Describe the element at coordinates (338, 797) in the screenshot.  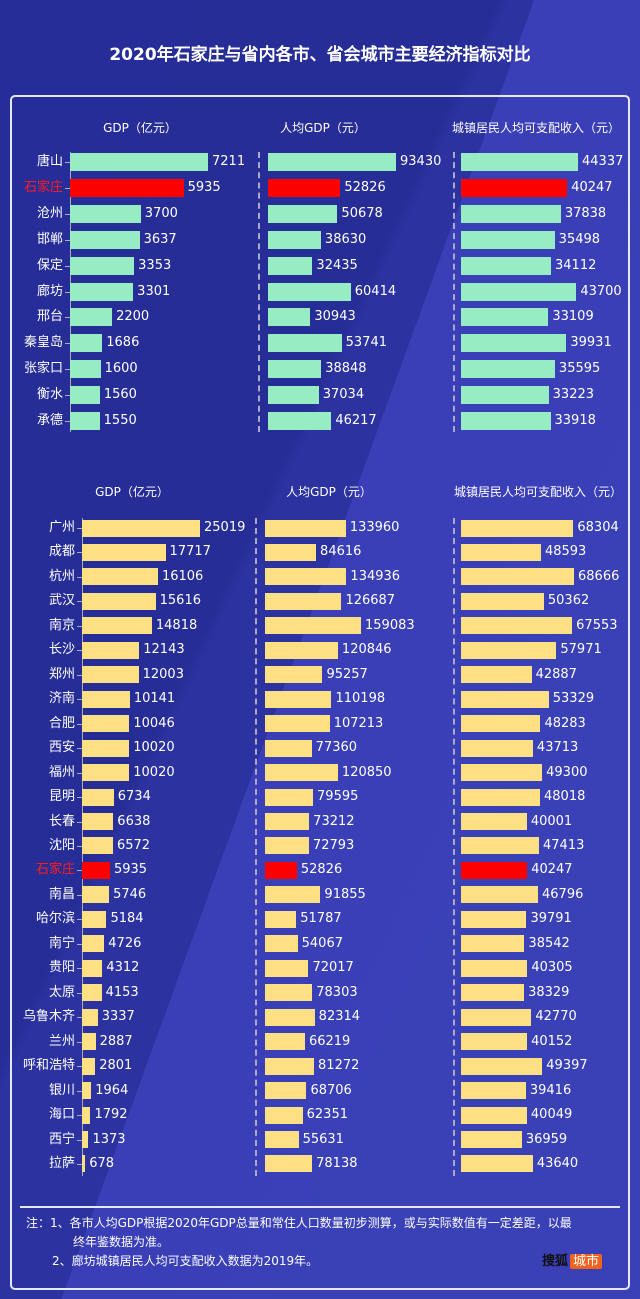
I see `data-label: 79595` at that location.